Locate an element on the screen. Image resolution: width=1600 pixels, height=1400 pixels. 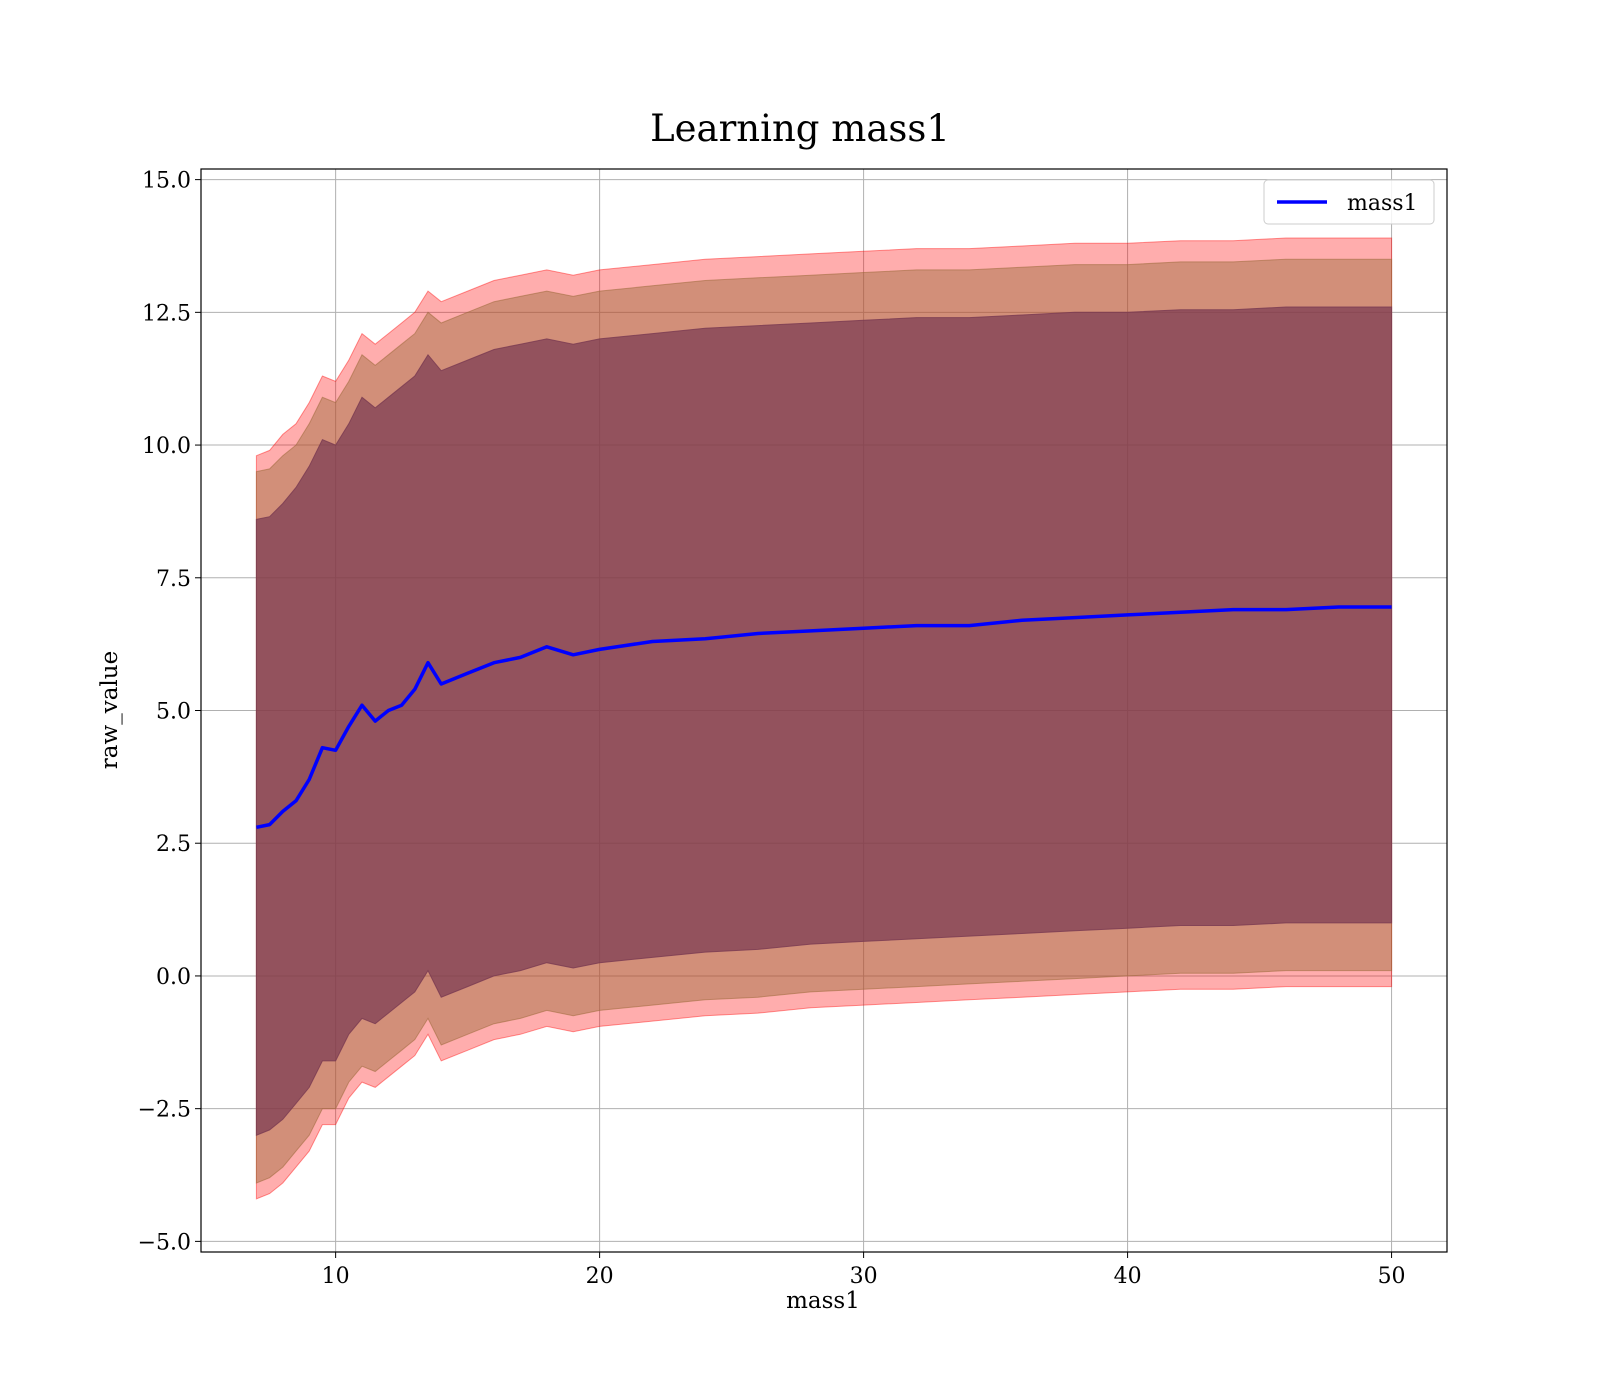
series-line-mass1 is located at coordinates (824, 717).